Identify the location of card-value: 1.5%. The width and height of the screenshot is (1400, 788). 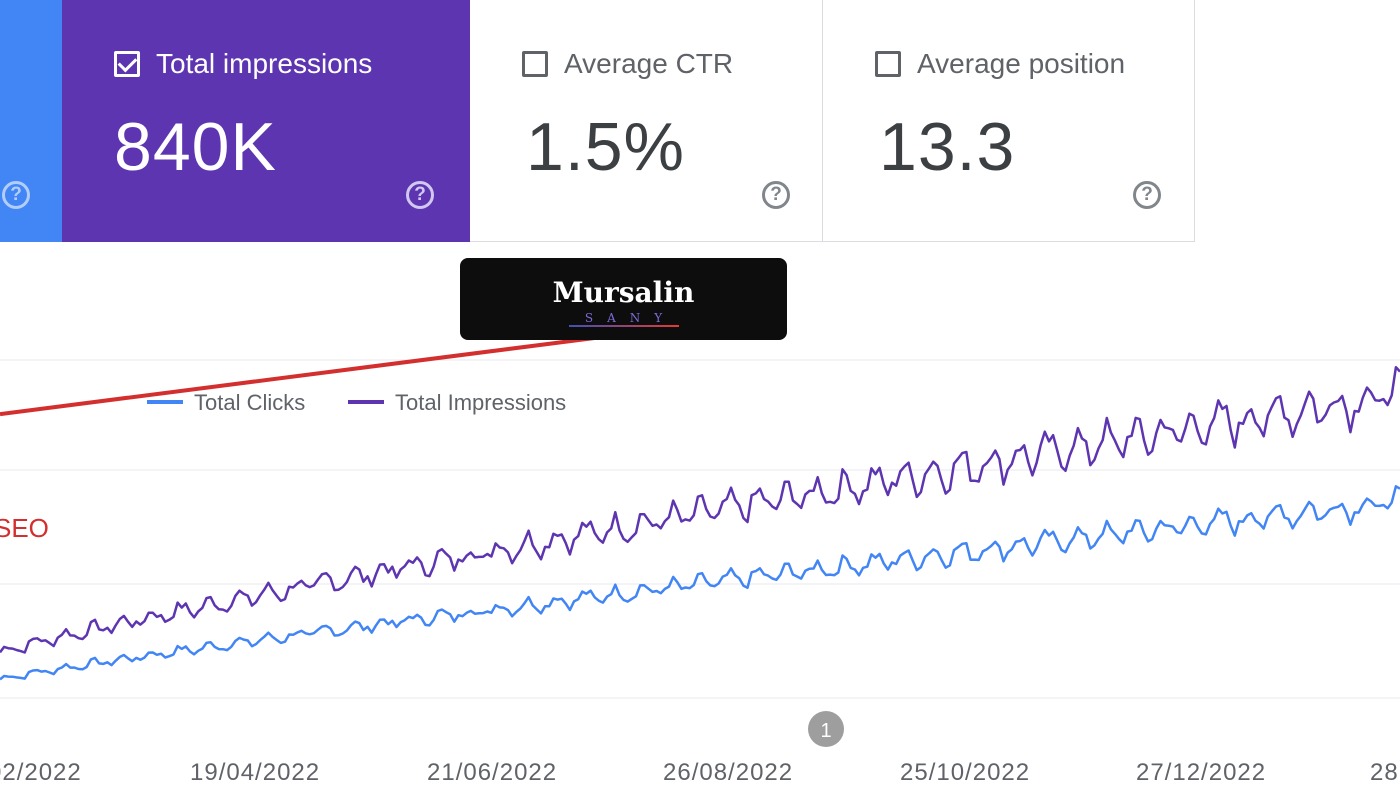
(605, 147).